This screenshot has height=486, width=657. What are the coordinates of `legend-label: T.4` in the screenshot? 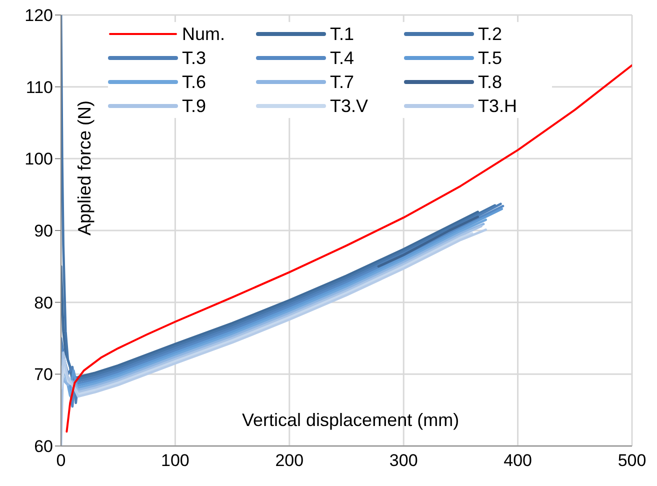 It's located at (342, 58).